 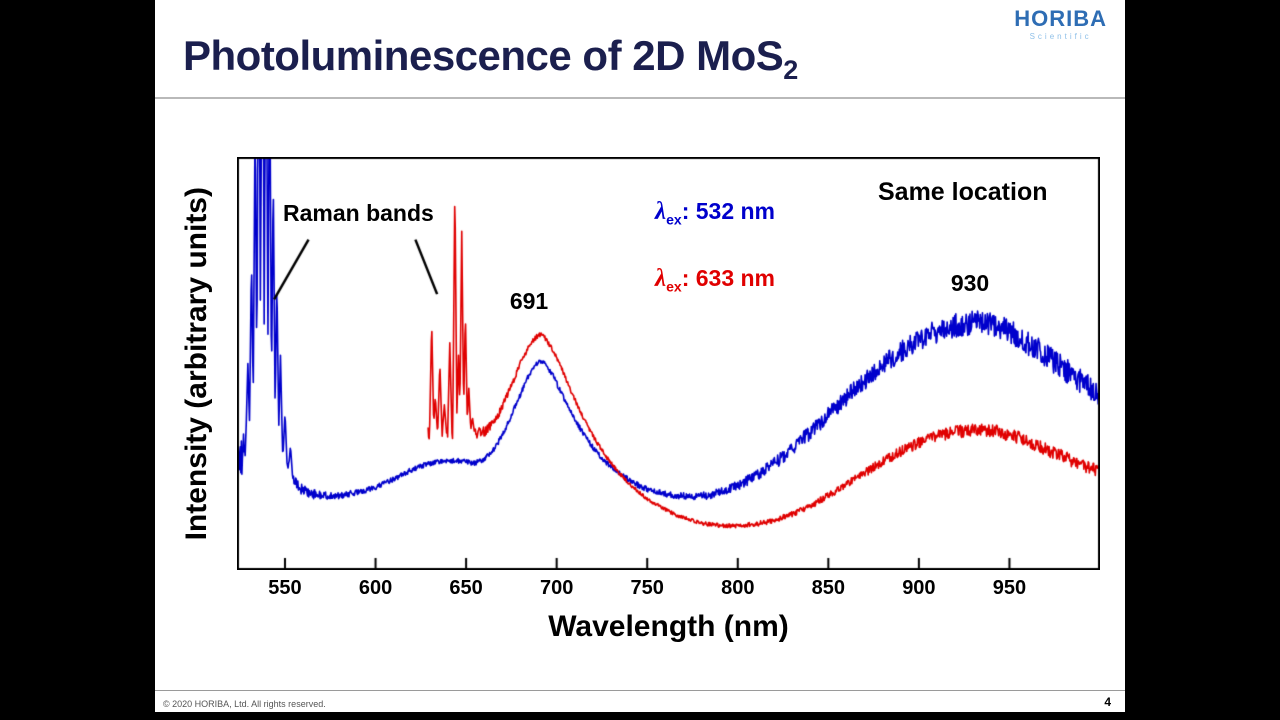 I want to click on page-number: 4, so click(x=1107, y=702).